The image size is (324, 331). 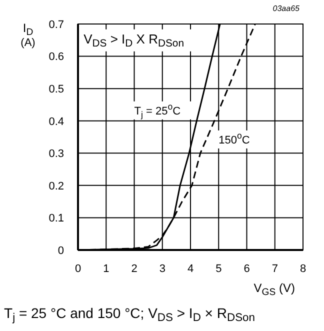 I want to click on text: T$_{j}$ = 25 °C and 150 °C; V$_{DS}$ > I$_{D}$ × R$_{DSon}$, so click(x=129, y=314).